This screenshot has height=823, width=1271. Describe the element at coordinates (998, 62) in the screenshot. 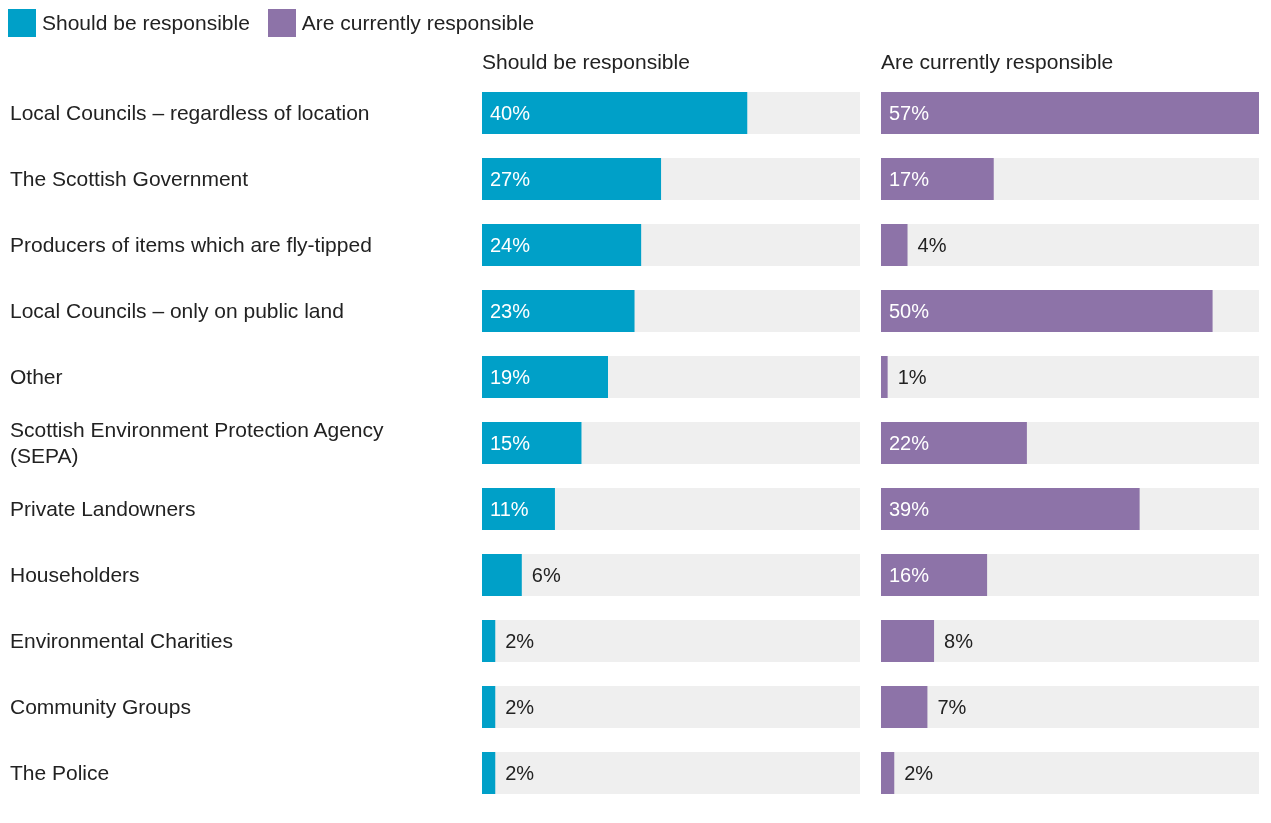

I see `chart-title: Are currently responsible` at that location.